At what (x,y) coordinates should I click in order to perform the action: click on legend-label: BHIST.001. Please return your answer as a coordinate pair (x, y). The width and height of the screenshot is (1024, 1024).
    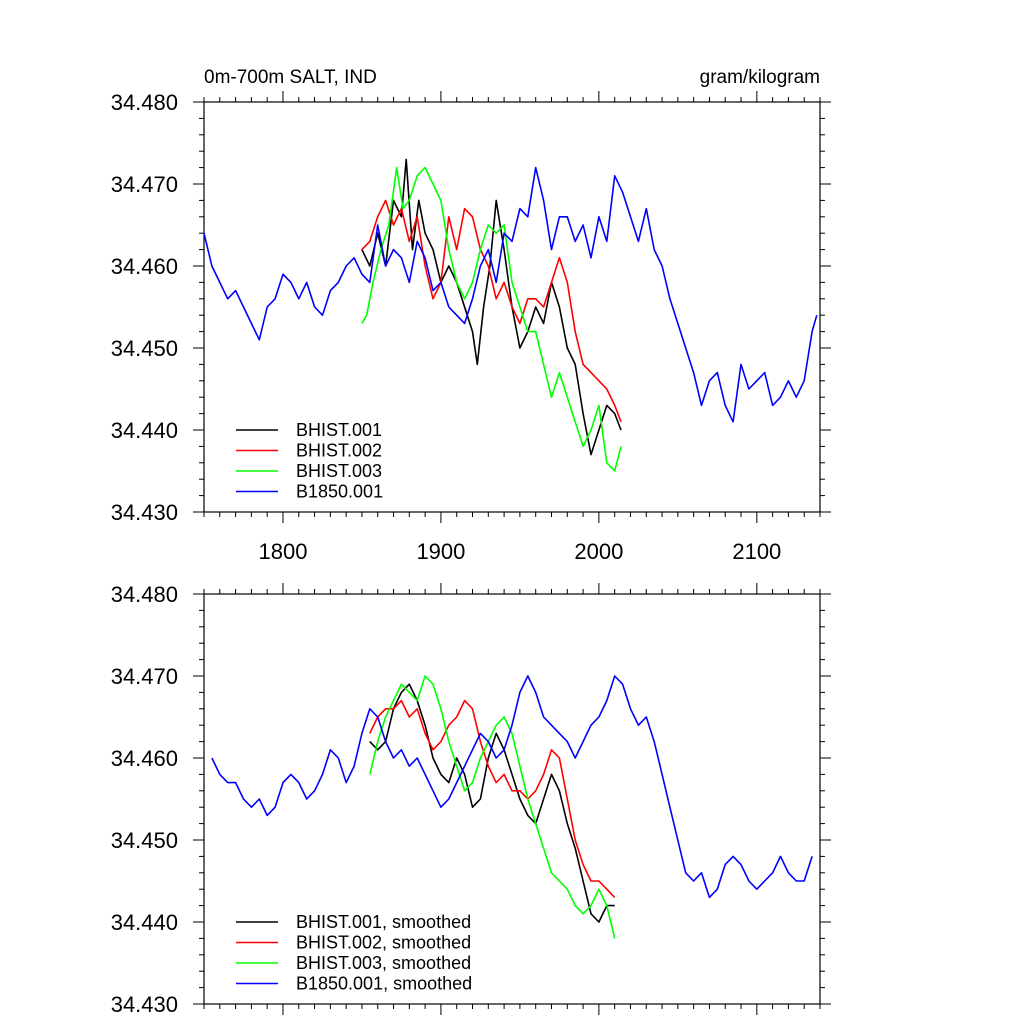
    Looking at the image, I should click on (339, 430).